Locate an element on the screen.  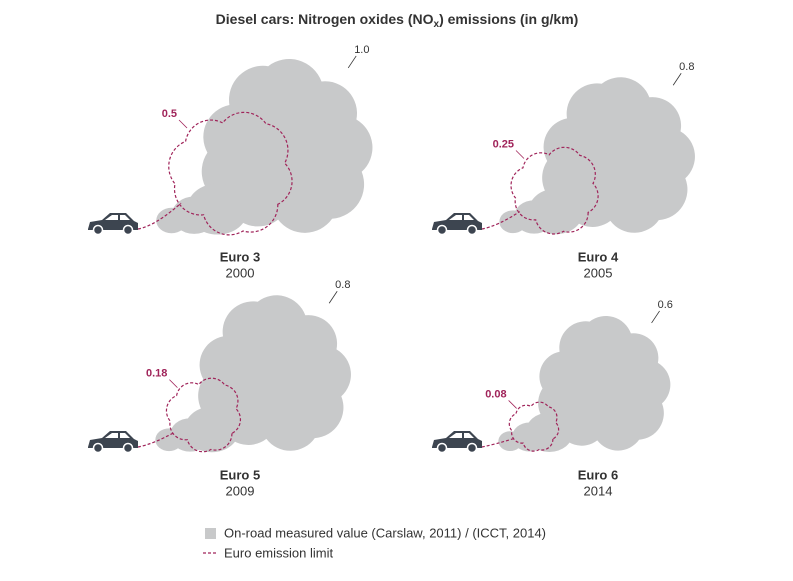
measured-label: 1.0 is located at coordinates (361, 50).